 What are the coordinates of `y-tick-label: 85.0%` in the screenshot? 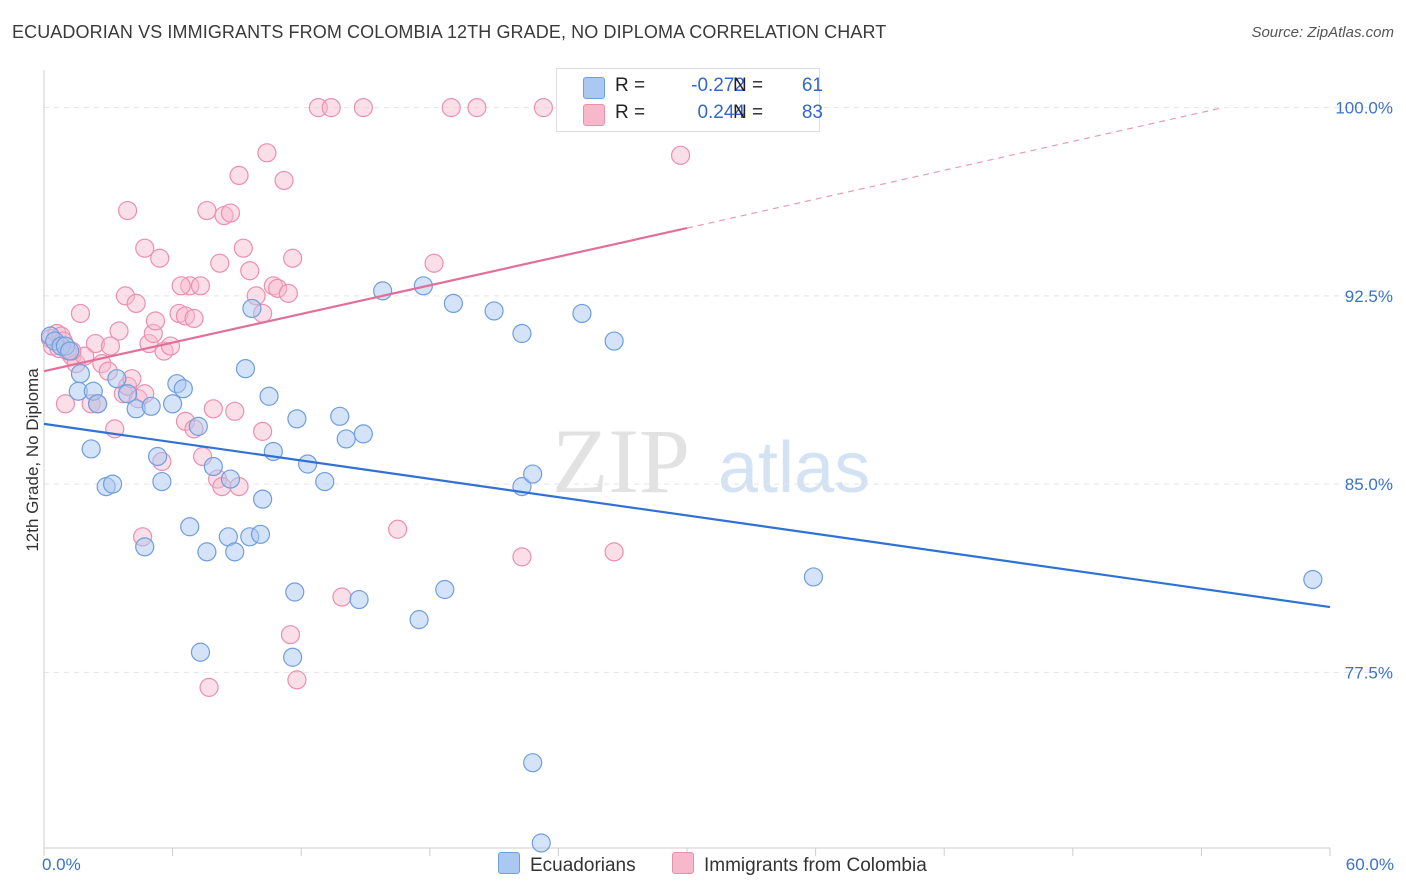 It's located at (1369, 484).